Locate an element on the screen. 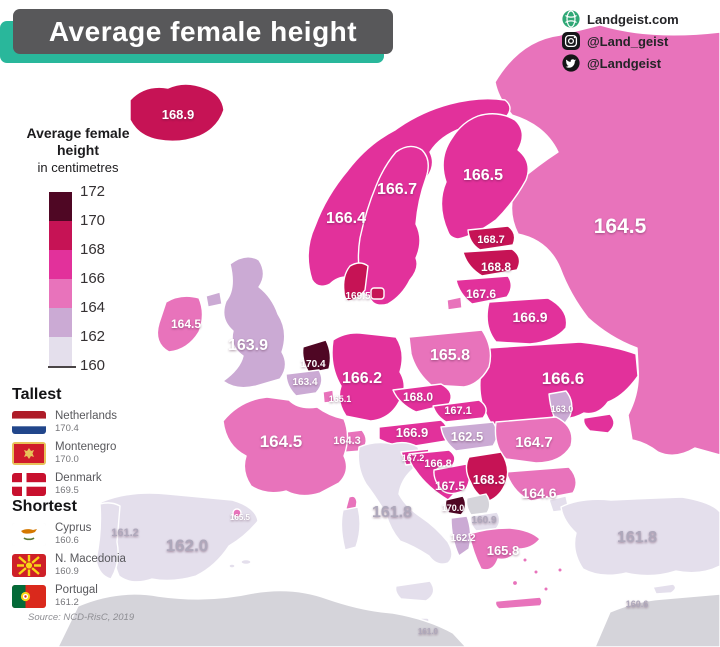 The width and height of the screenshot is (720, 647). value-label-serbia: 168.3 is located at coordinates (489, 479).